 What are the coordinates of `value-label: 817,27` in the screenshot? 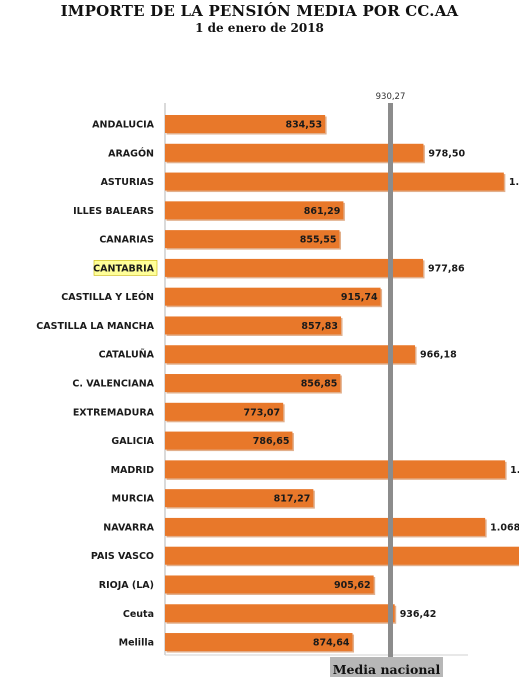 It's located at (292, 499).